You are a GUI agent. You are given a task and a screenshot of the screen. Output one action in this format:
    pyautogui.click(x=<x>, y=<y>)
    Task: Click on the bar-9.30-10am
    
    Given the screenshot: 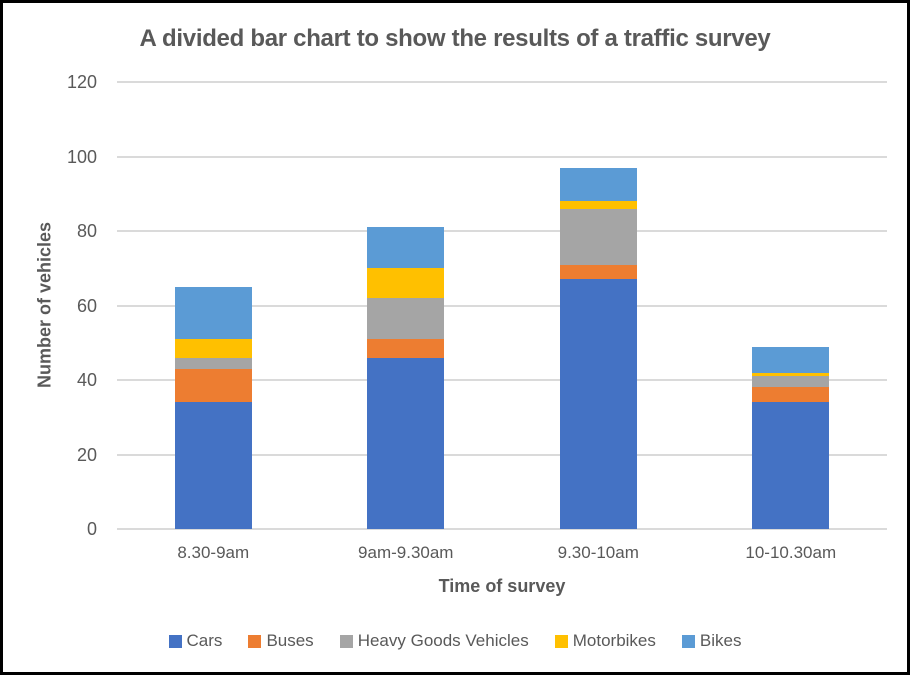 What is the action you would take?
    pyautogui.click(x=598, y=348)
    